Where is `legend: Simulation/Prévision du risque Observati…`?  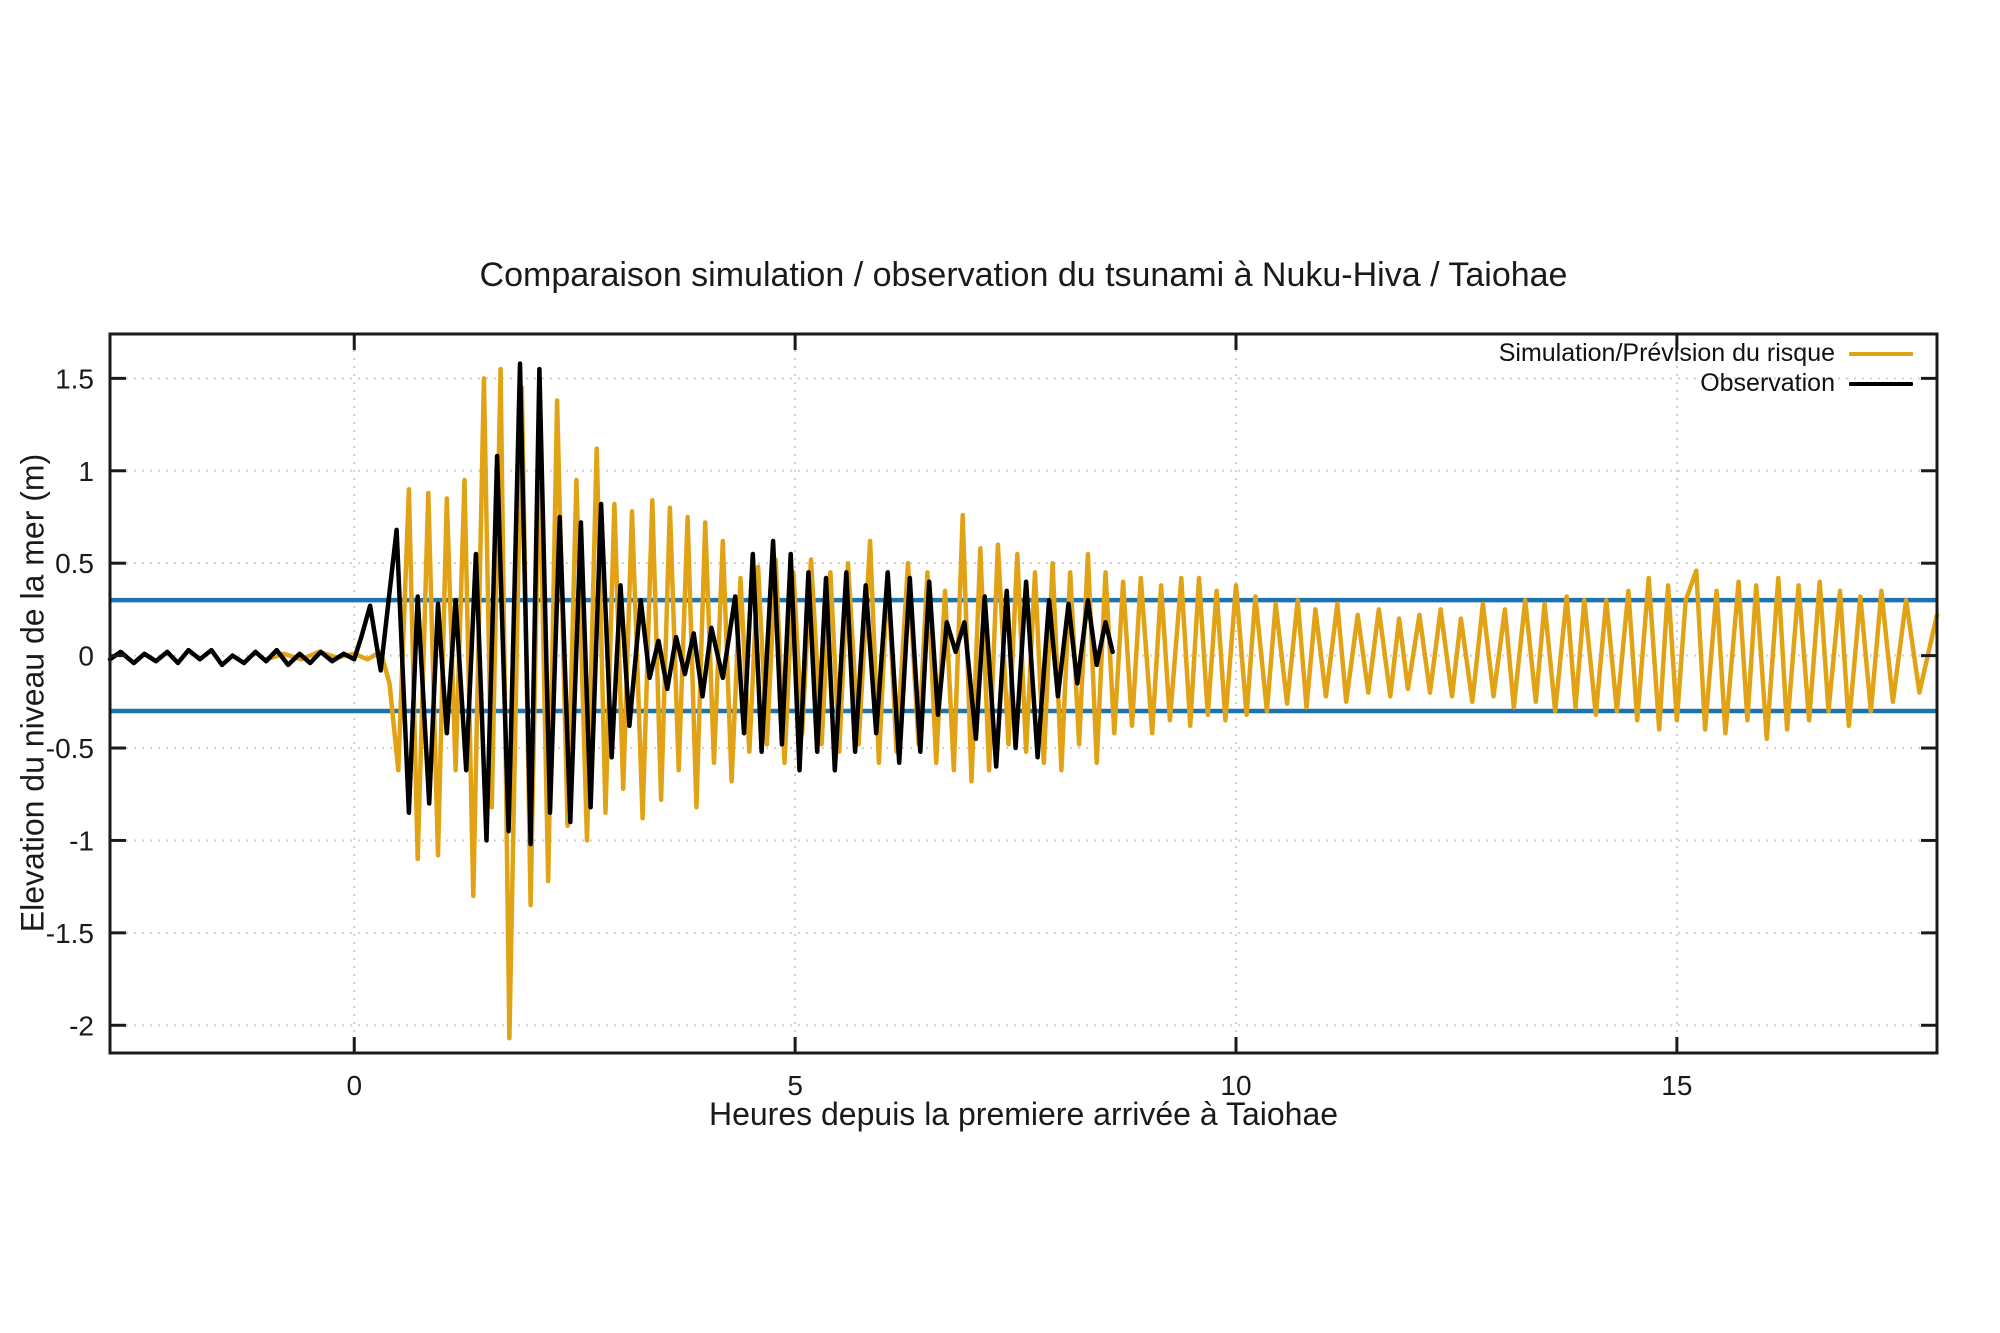
legend: Simulation/Prévision du risque Observati… is located at coordinates (1705, 368).